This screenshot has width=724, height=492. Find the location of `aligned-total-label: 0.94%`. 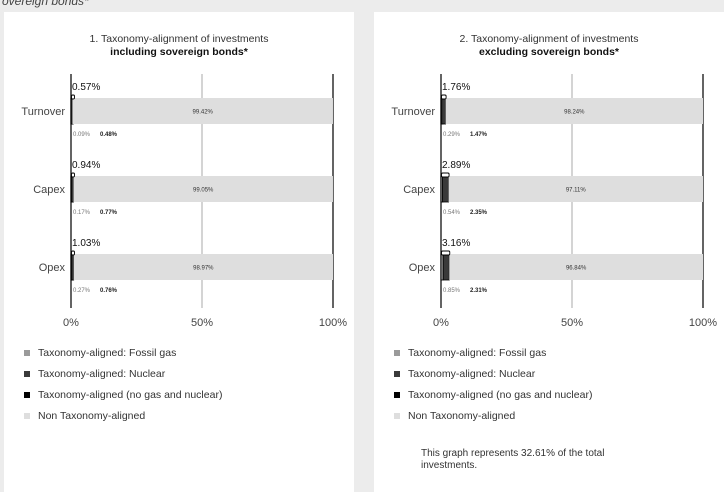

aligned-total-label: 0.94% is located at coordinates (86, 165).